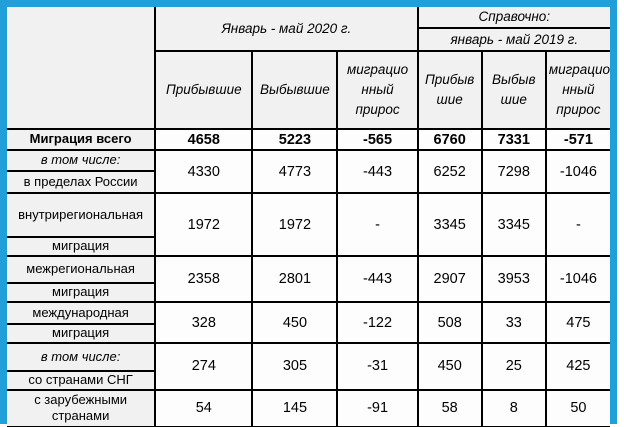  I want to click on header-period-2019: январь - май 2019 г., so click(513, 40).